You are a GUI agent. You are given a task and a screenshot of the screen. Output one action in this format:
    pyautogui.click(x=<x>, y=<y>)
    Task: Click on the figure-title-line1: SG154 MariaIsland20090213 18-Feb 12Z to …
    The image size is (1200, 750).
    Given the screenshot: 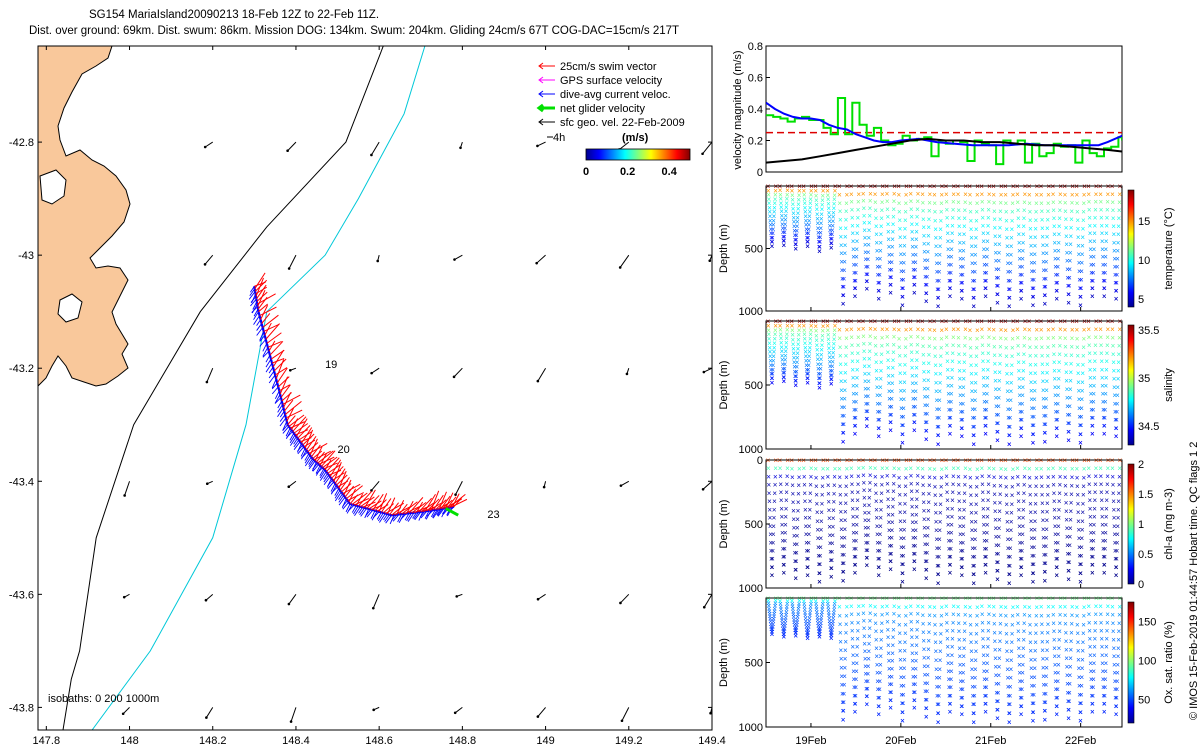 What is the action you would take?
    pyautogui.click(x=234, y=15)
    